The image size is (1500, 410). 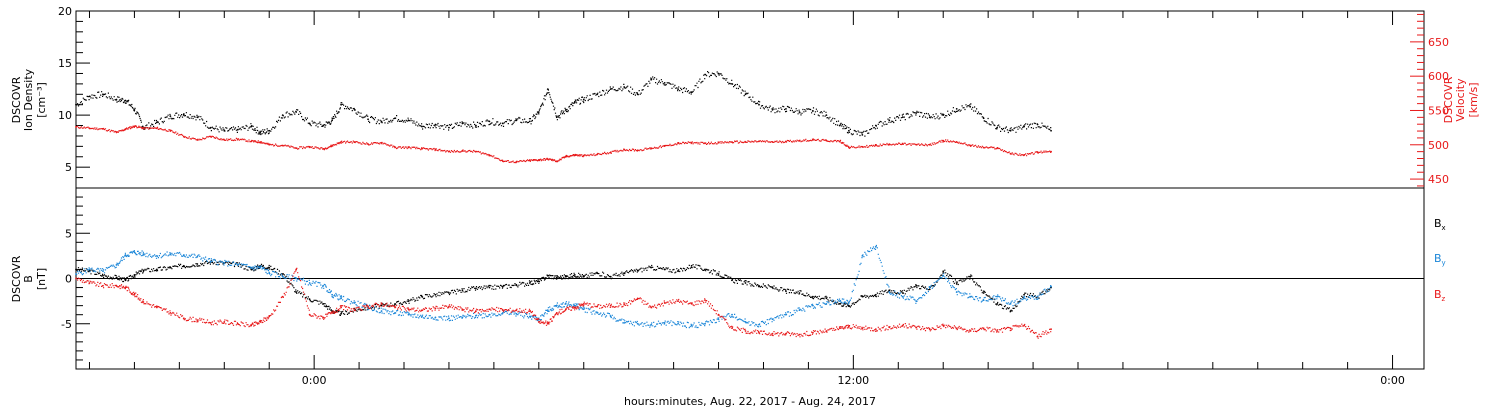 What do you see at coordinates (28, 99) in the screenshot?
I see `top-left-label-line-2: Ion Density` at bounding box center [28, 99].